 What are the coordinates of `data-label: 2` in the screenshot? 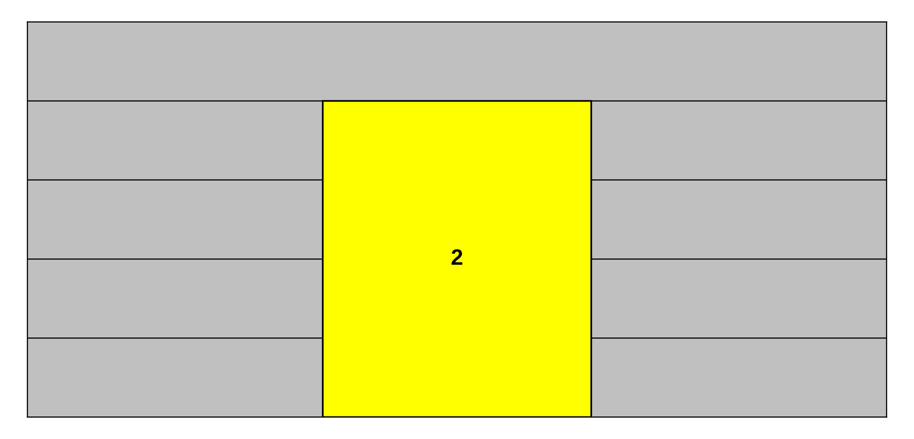 It's located at (457, 257).